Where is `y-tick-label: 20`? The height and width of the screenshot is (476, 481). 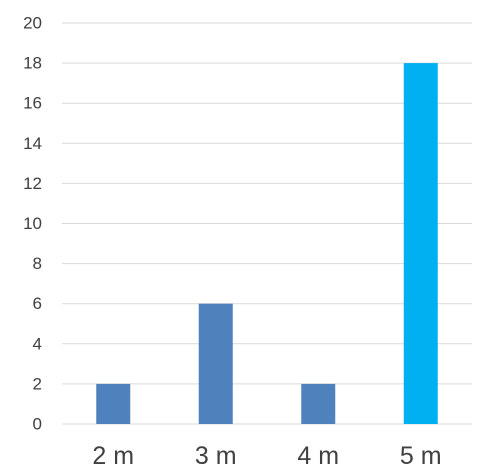 y-tick-label: 20 is located at coordinates (32, 23).